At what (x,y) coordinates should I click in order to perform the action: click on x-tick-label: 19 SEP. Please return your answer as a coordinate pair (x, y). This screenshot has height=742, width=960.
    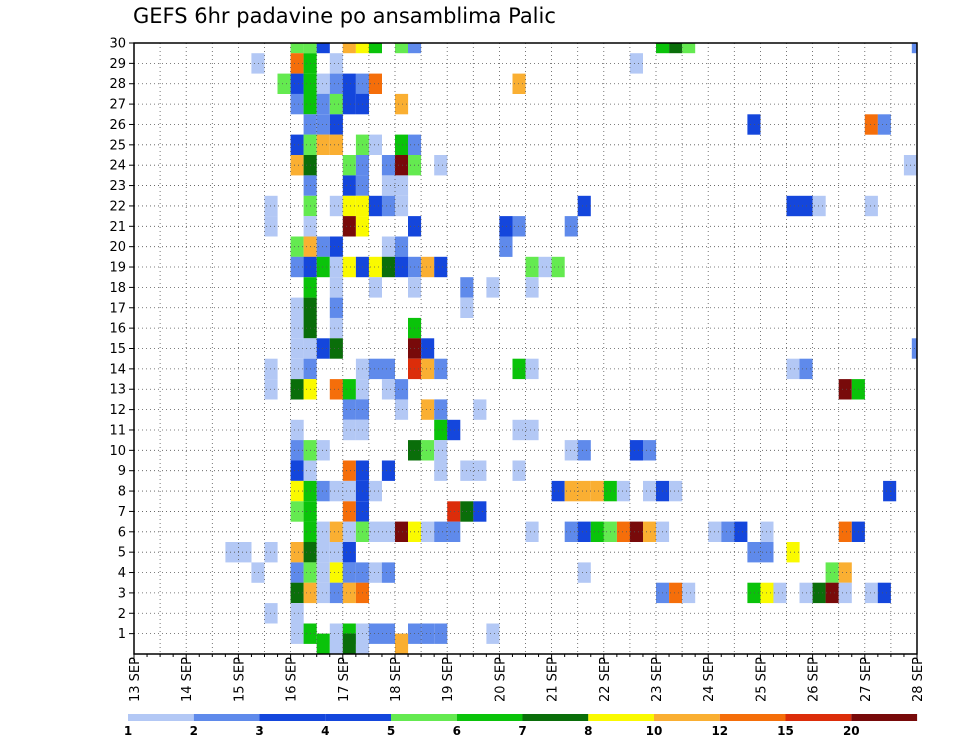
    Looking at the image, I should click on (448, 679).